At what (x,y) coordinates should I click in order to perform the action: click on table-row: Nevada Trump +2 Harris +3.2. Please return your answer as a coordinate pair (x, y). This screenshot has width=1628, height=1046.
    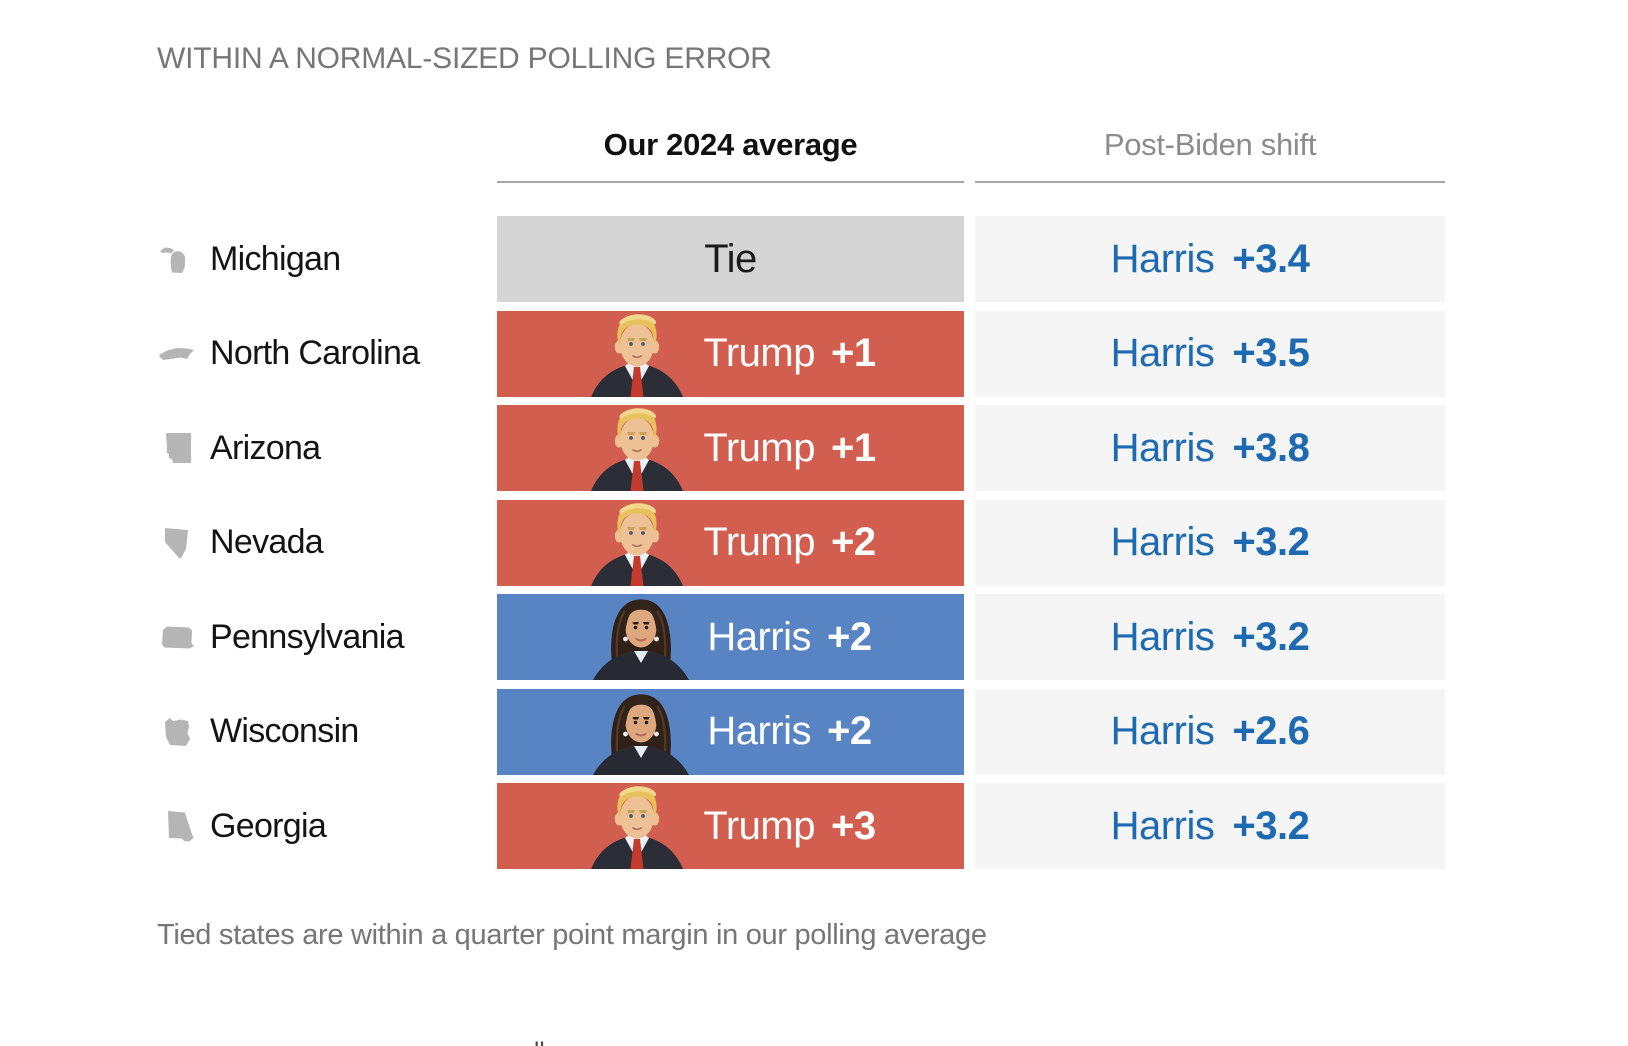
    Looking at the image, I should click on (801, 542).